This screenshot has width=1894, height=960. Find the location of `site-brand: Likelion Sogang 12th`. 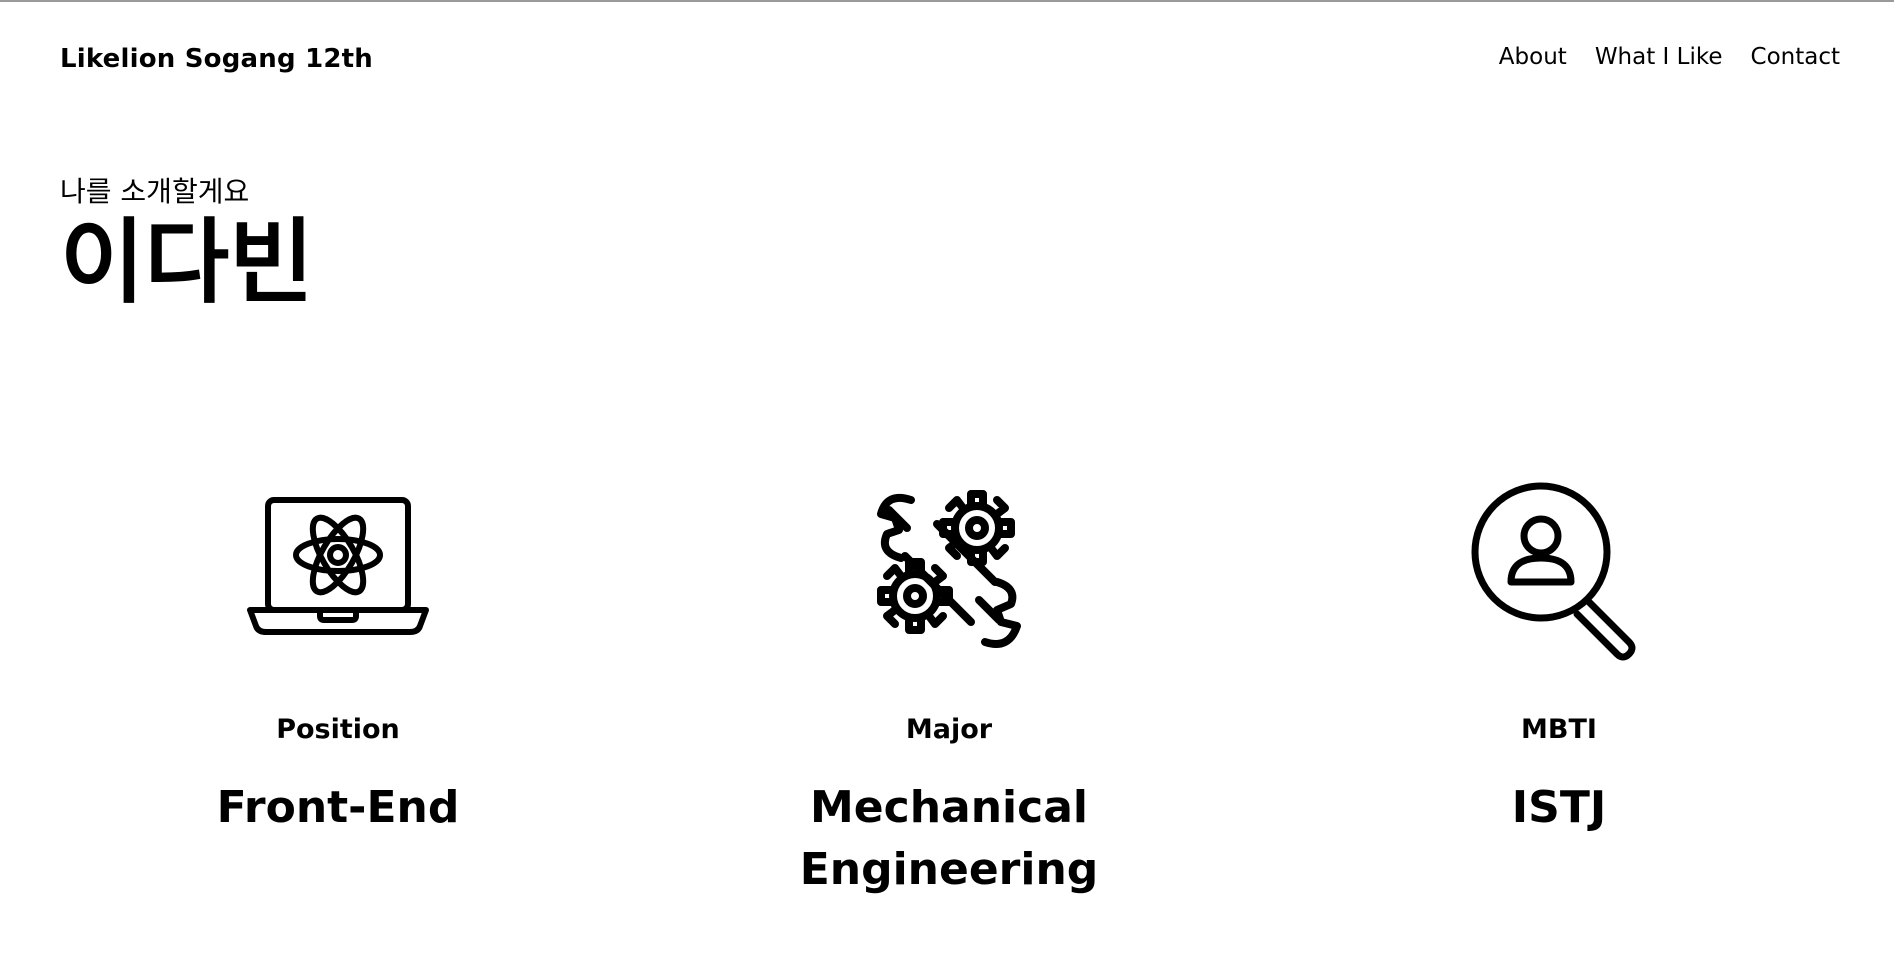

site-brand: Likelion Sogang 12th is located at coordinates (216, 59).